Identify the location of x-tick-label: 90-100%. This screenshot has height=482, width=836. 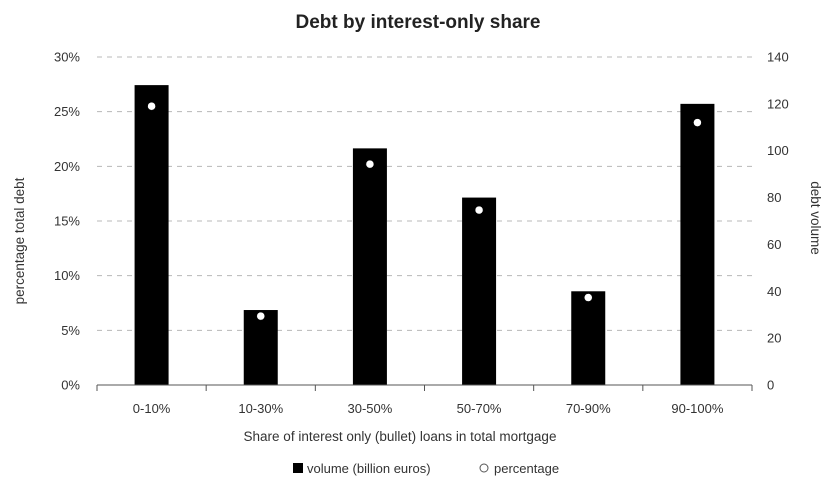
(697, 408).